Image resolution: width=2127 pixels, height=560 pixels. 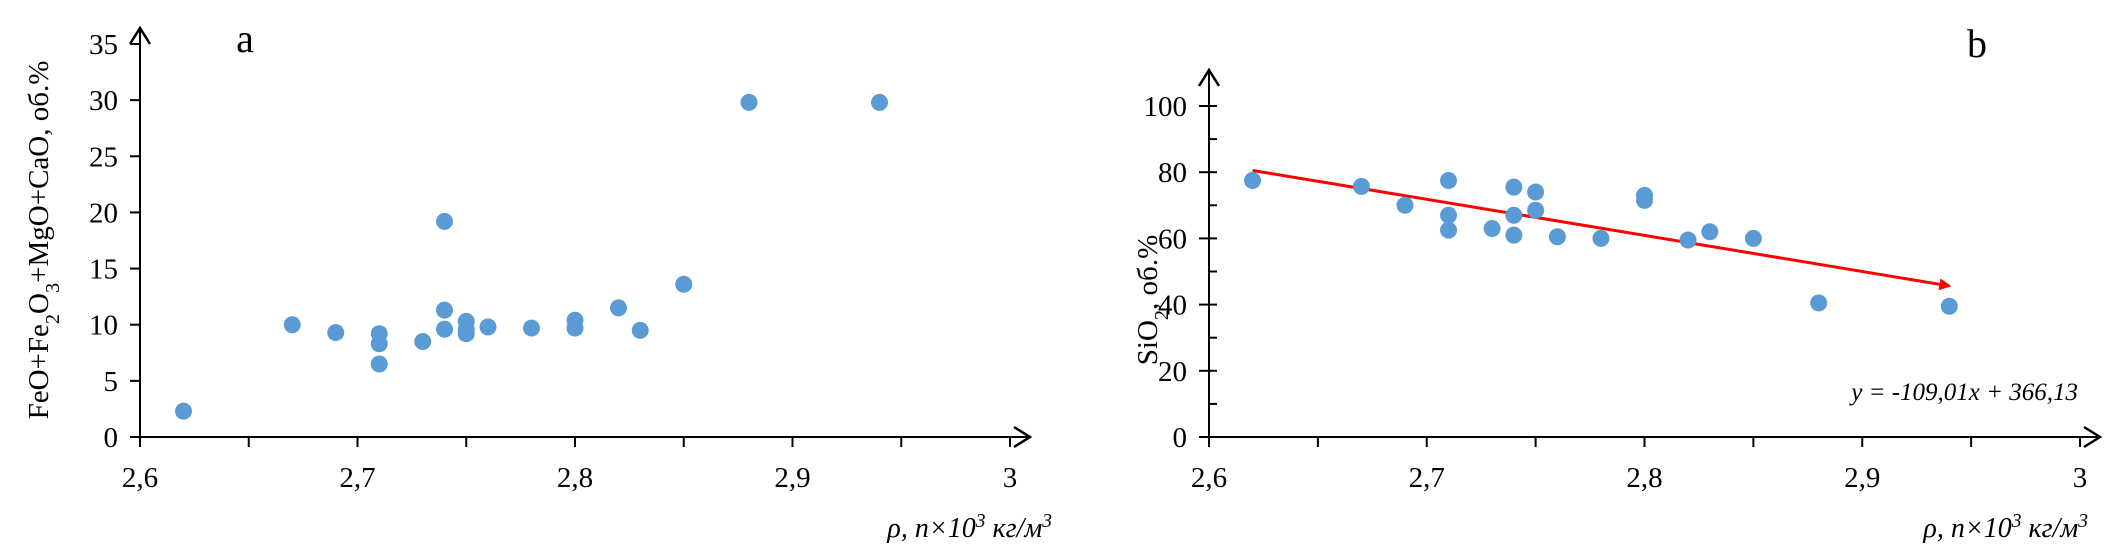 What do you see at coordinates (39, 371) in the screenshot?
I see `y-axis-label-part: FeO+Fe` at bounding box center [39, 371].